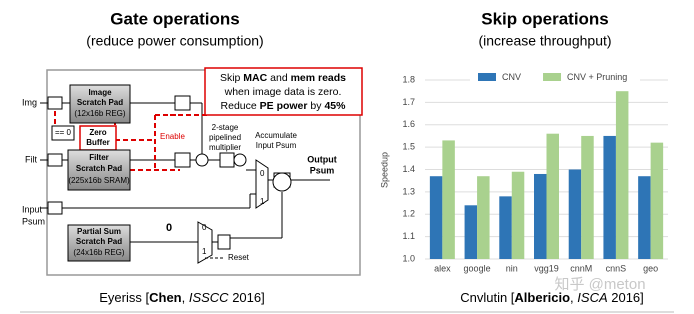 The height and width of the screenshot is (314, 694). Describe the element at coordinates (546, 268) in the screenshot. I see `x-tick-label: vgg19` at that location.